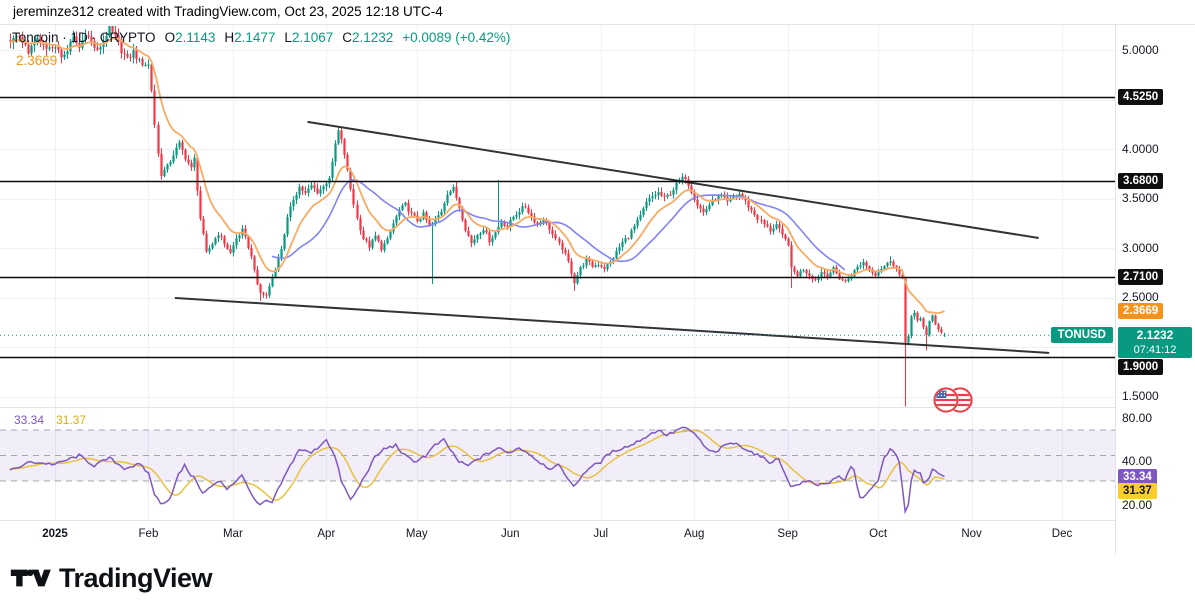  What do you see at coordinates (953, 400) in the screenshot?
I see `us-flag-icon` at bounding box center [953, 400].